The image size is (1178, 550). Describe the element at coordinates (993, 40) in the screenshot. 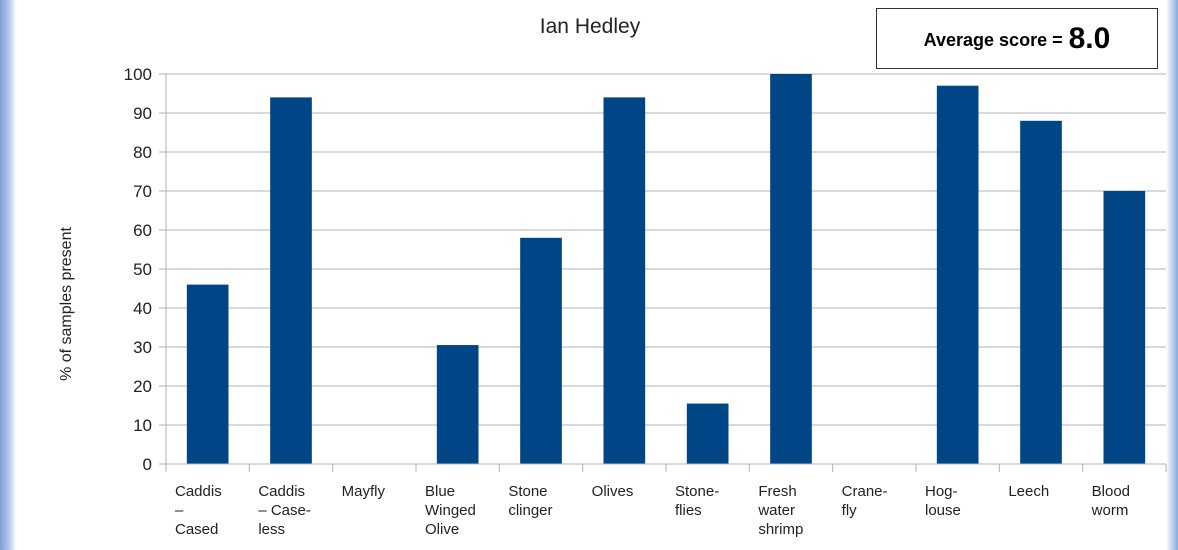

I see `average-score-label: Average score =` at that location.